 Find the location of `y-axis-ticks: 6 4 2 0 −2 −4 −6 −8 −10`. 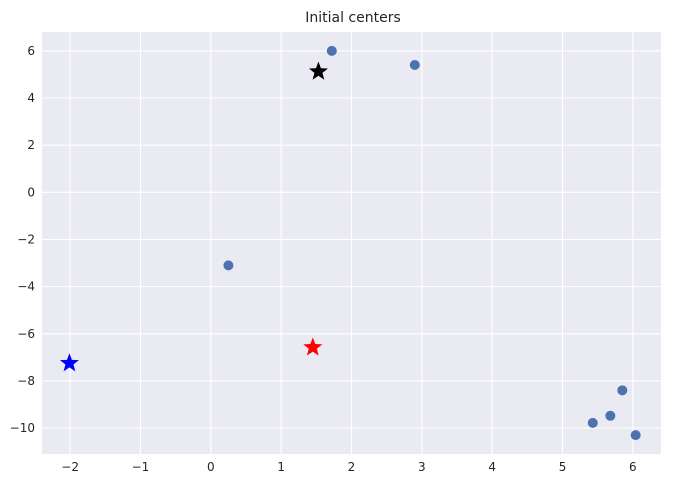

y-axis-ticks: 6 4 2 0 −2 −4 −6 −8 −10 is located at coordinates (22, 239).